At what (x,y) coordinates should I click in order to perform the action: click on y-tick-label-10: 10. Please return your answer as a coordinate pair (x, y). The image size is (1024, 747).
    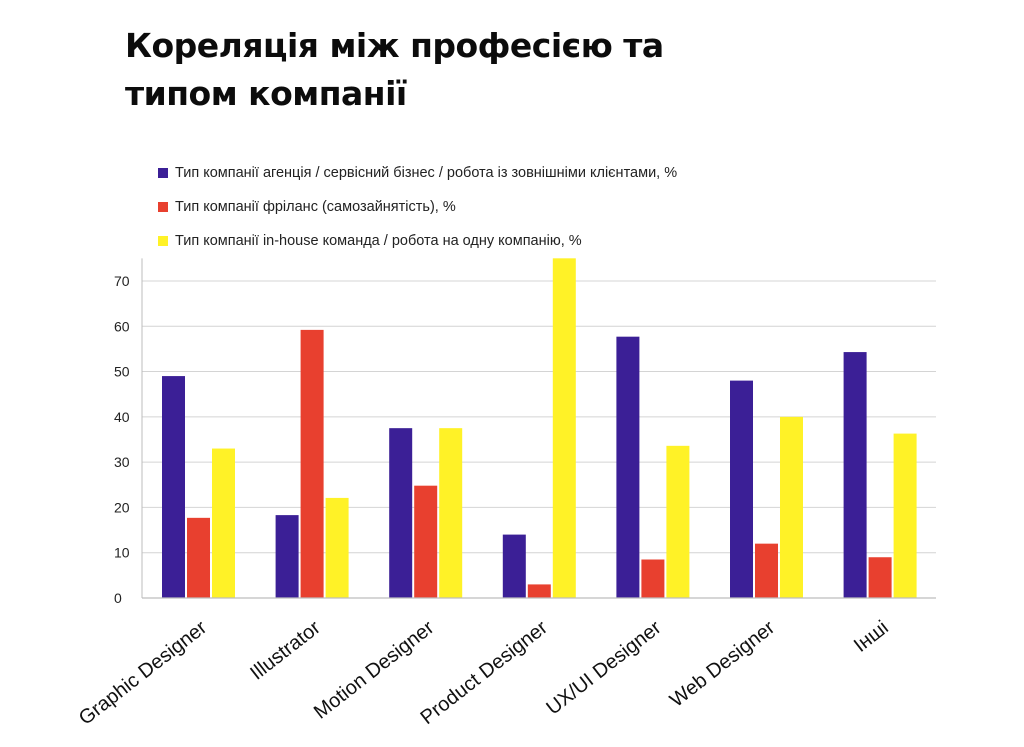
    Looking at the image, I should click on (122, 553).